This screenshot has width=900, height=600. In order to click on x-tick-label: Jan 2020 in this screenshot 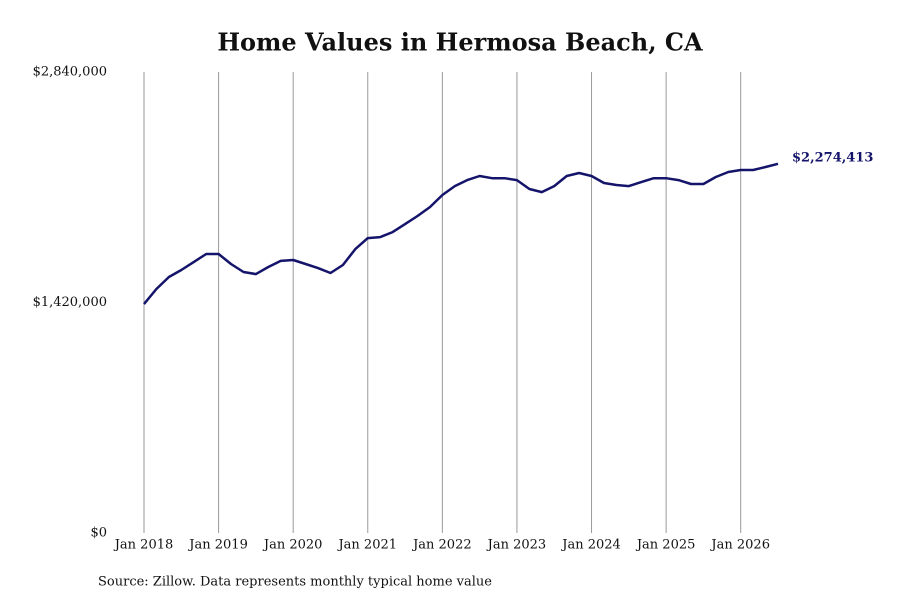, I will do `click(292, 545)`.